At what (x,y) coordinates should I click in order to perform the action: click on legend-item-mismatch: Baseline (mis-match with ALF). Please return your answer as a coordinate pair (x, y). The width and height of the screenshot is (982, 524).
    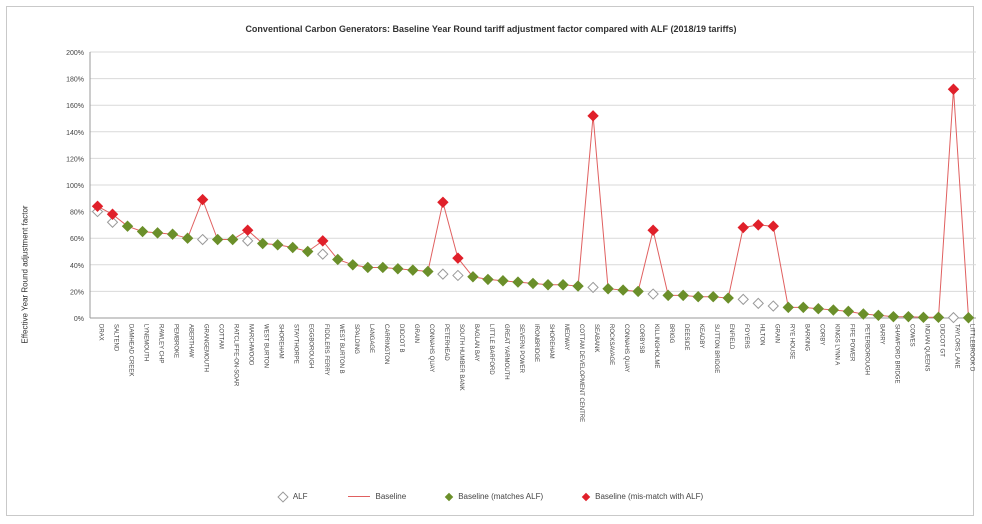
    Looking at the image, I should click on (642, 496).